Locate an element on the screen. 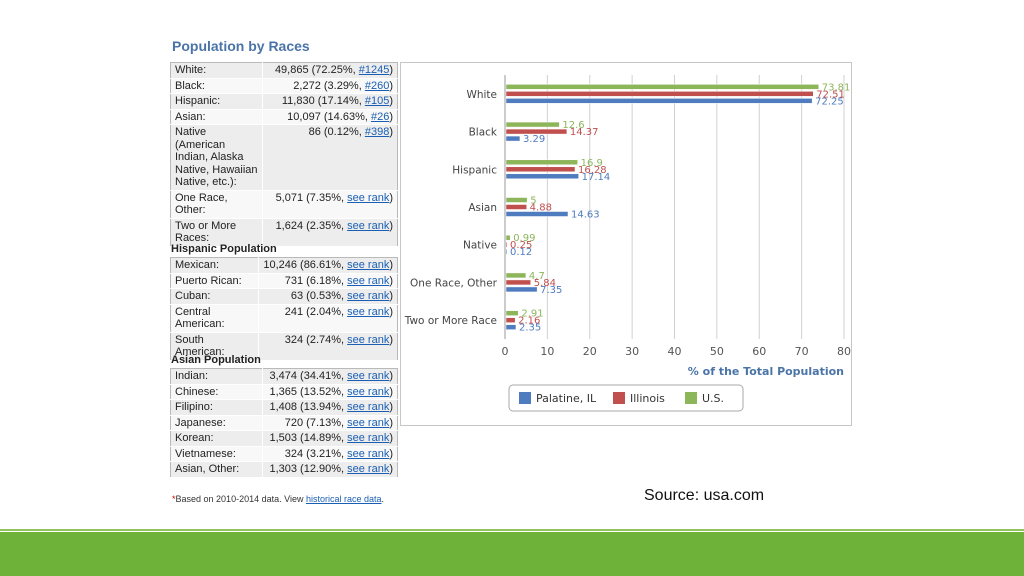 This screenshot has height=576, width=1024. category-label: Native is located at coordinates (480, 246).